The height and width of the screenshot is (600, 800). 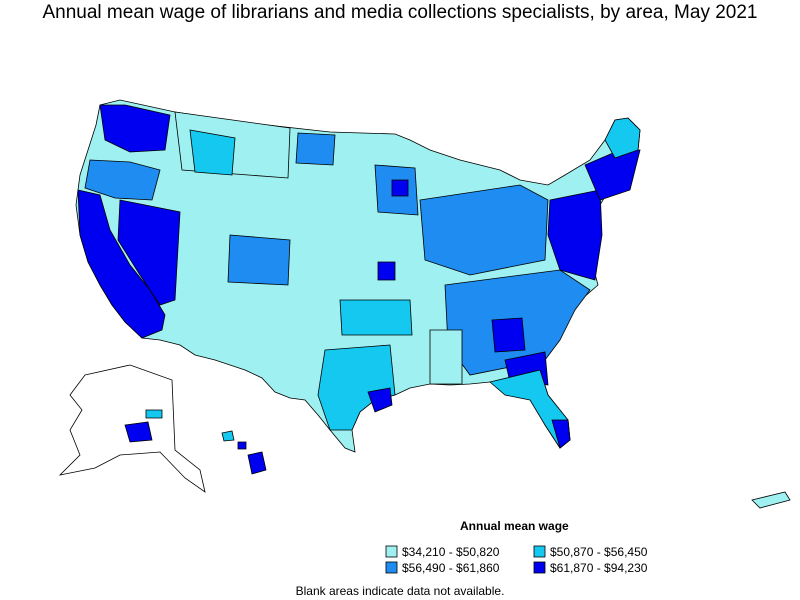 What do you see at coordinates (242, 445) in the screenshot?
I see `region-hawaii-maui` at bounding box center [242, 445].